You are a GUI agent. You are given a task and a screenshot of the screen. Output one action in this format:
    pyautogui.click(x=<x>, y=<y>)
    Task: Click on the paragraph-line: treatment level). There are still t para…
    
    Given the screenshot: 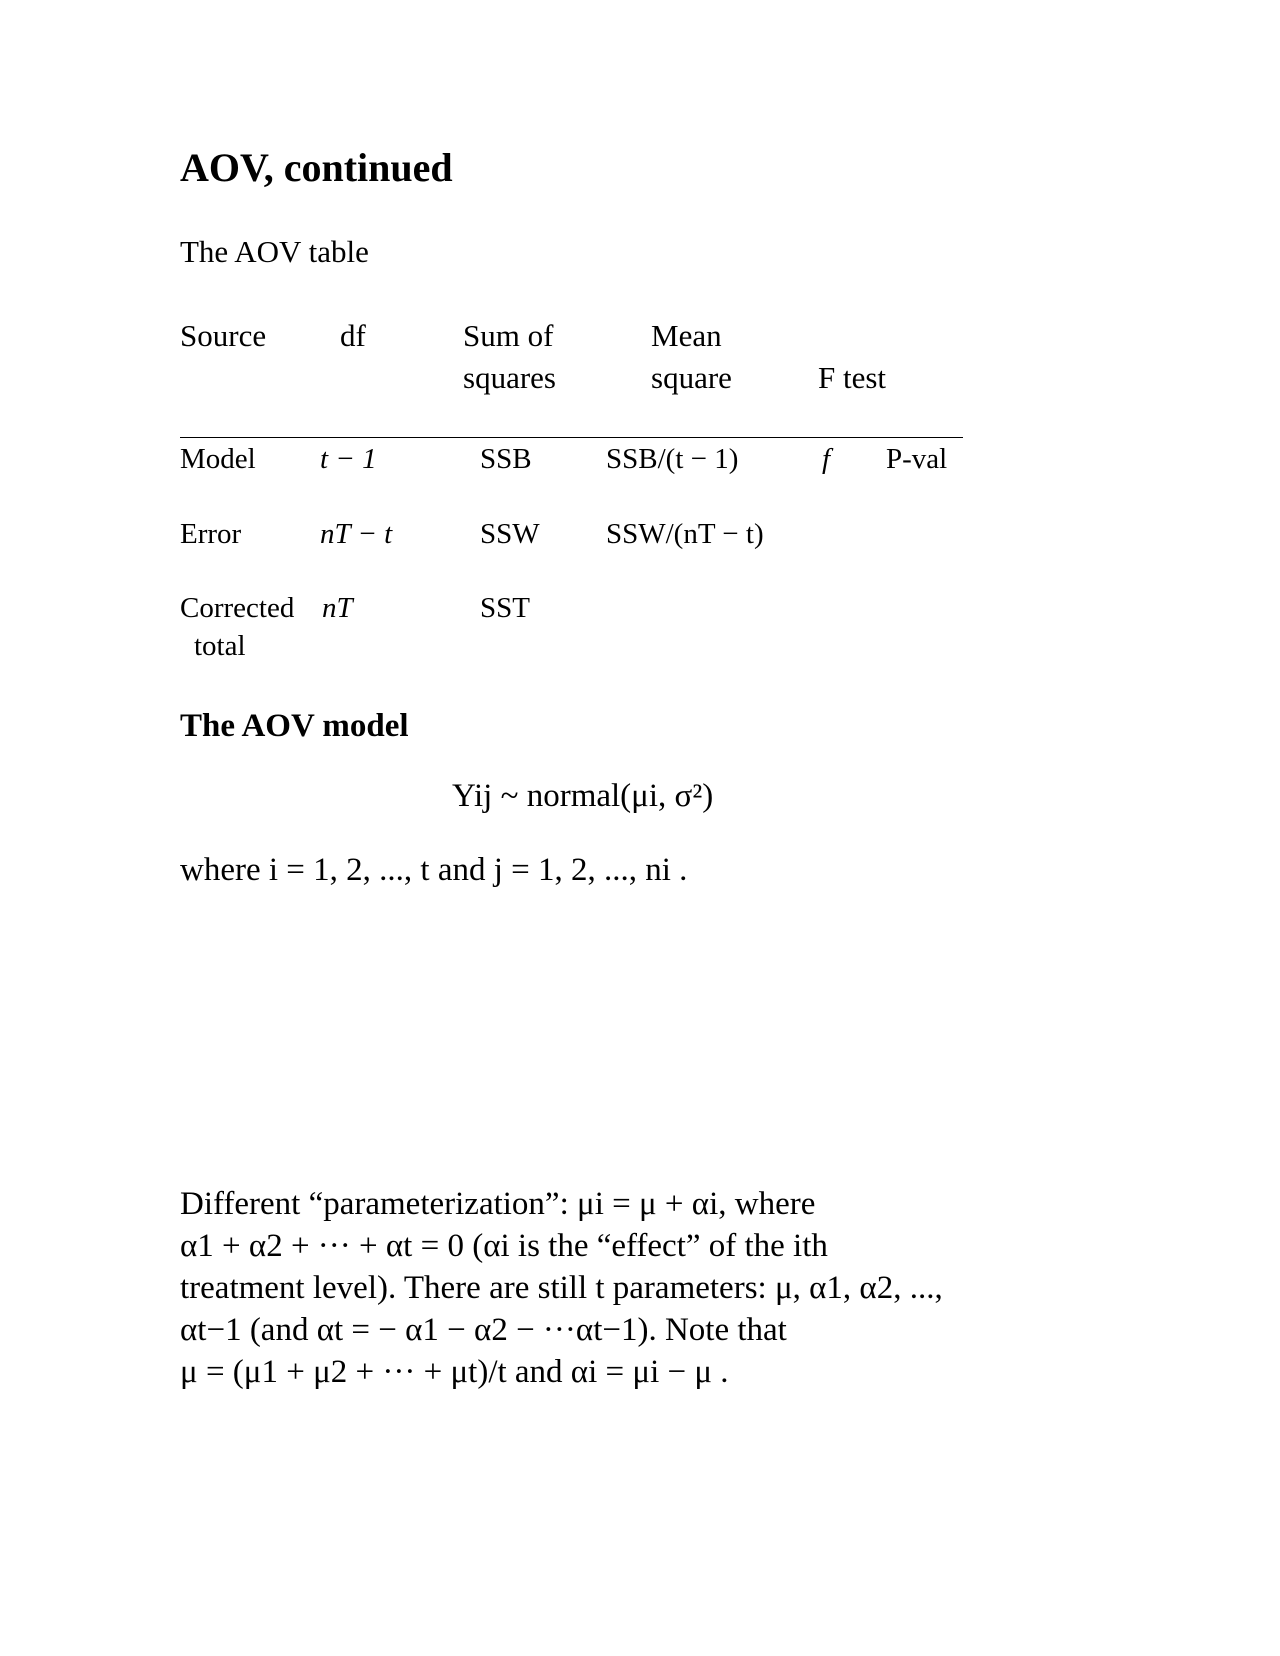 What is the action you would take?
    pyautogui.click(x=561, y=1288)
    